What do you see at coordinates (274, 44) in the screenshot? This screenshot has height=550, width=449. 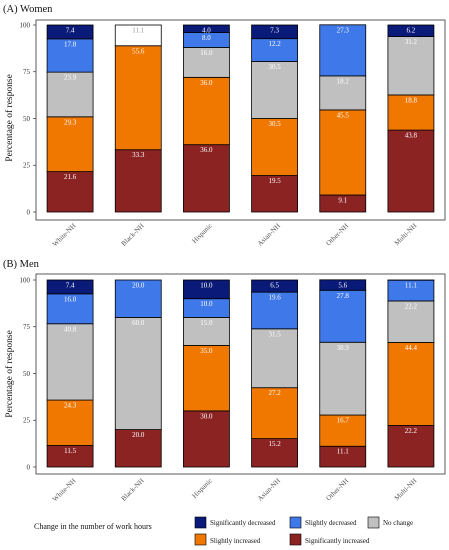 I see `data-label: 12.2` at bounding box center [274, 44].